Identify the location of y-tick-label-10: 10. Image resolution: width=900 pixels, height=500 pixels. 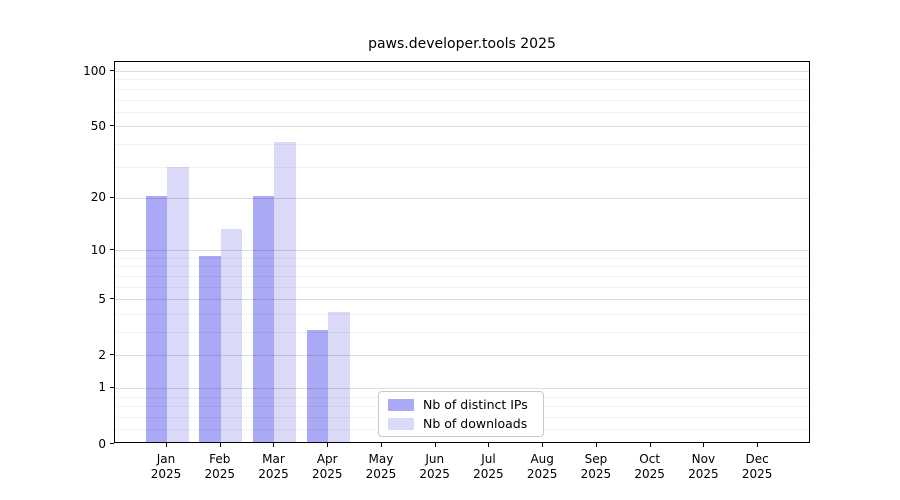
(98, 249).